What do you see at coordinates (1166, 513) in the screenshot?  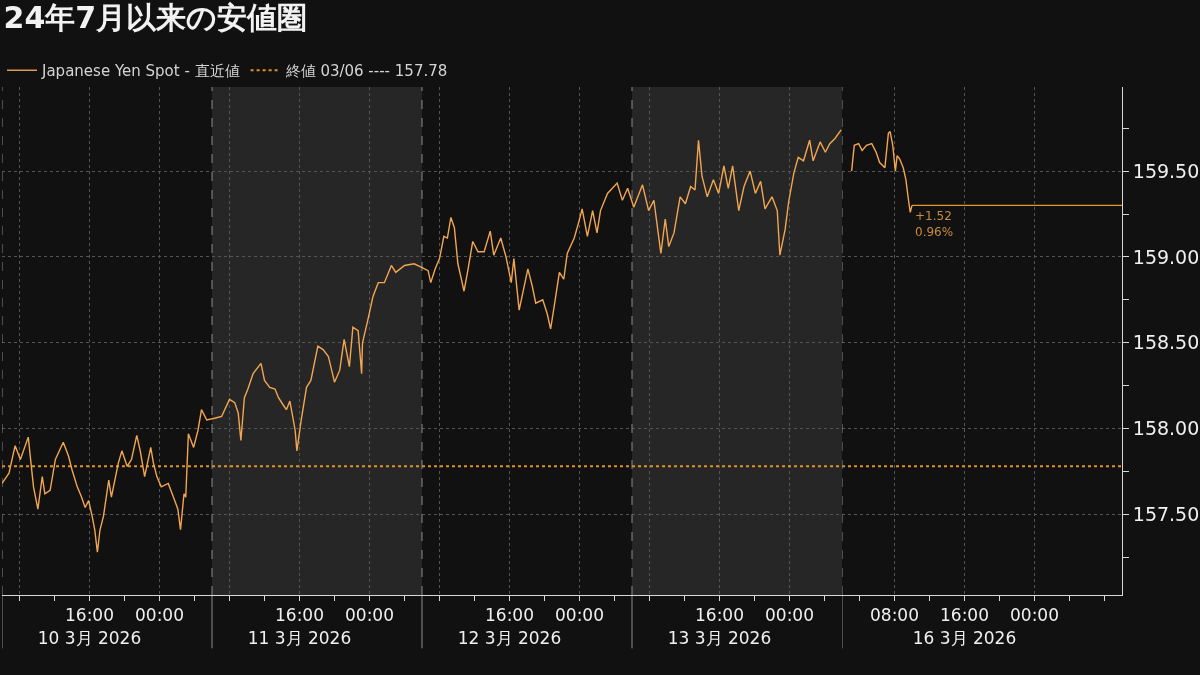 I see `y-tick-label: 157.50` at bounding box center [1166, 513].